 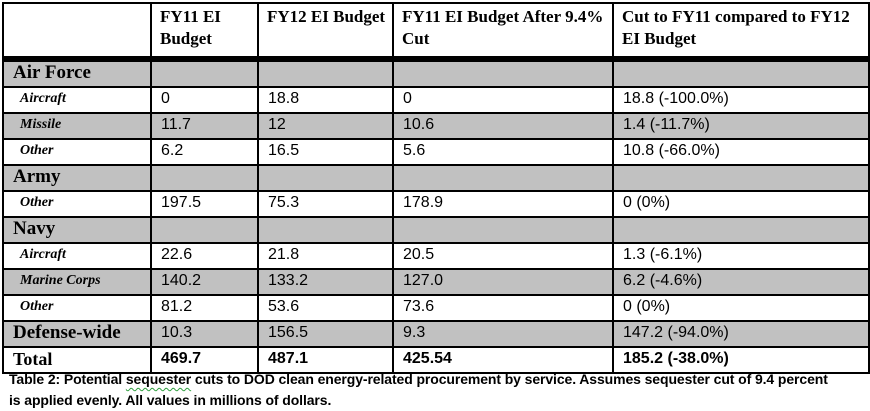 What do you see at coordinates (77, 32) in the screenshot?
I see `column-header-rowlabels` at bounding box center [77, 32].